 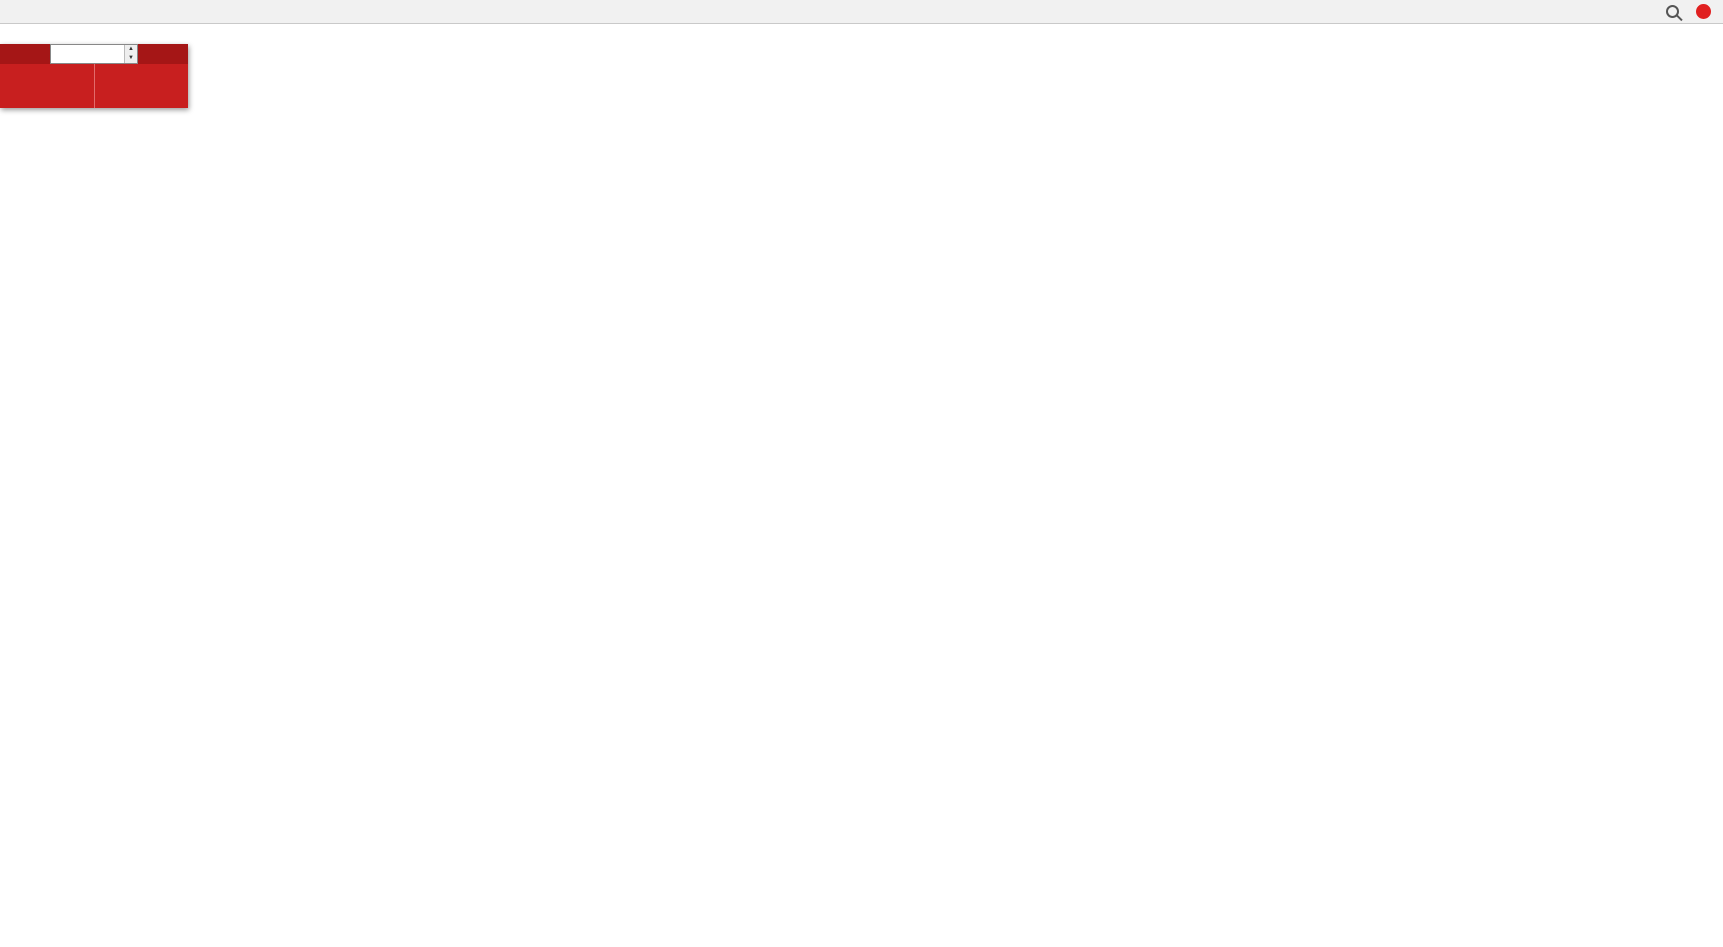 I want to click on one-click-trading-panel: ▲ ▼, so click(x=94, y=76).